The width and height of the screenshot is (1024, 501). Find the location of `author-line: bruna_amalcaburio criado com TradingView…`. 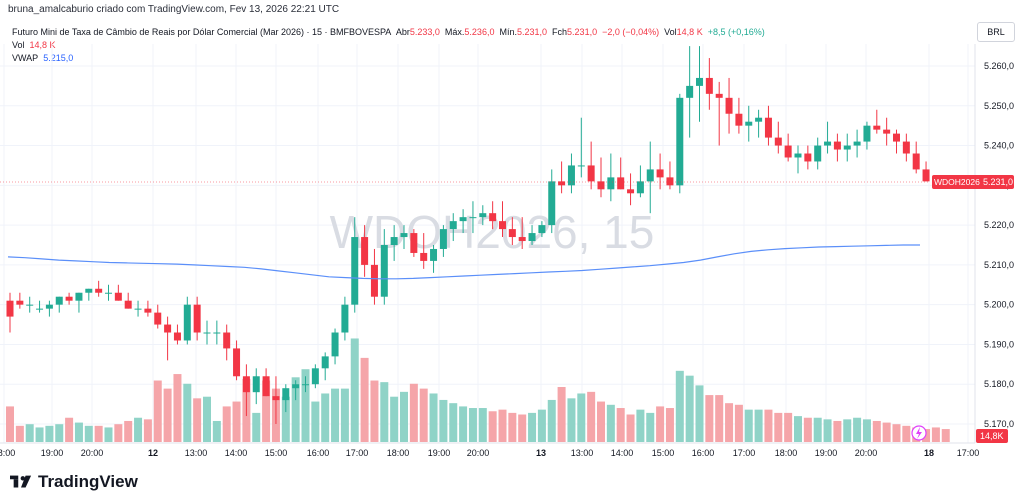

author-line: bruna_amalcaburio criado com TradingView… is located at coordinates (174, 9).